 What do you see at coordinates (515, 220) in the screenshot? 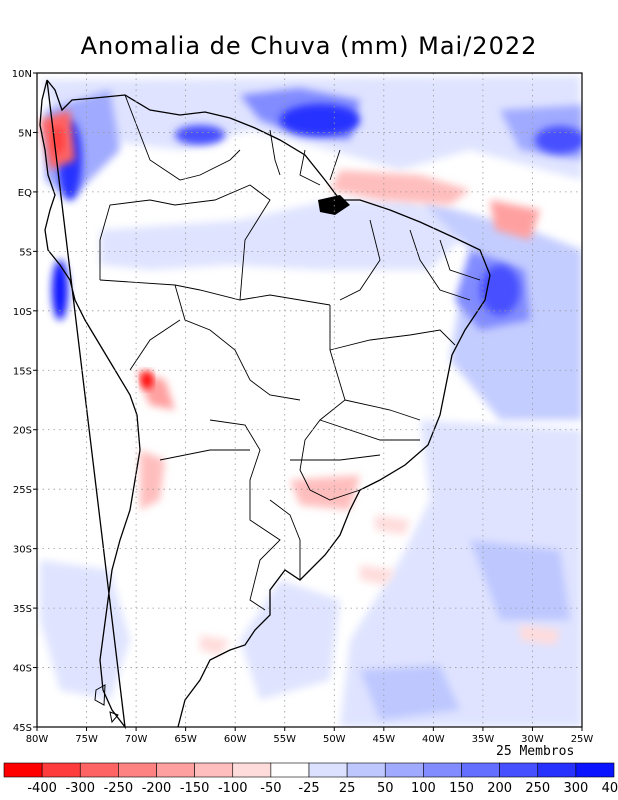
I see `negative-anomaly-atlantic-eq` at bounding box center [515, 220].